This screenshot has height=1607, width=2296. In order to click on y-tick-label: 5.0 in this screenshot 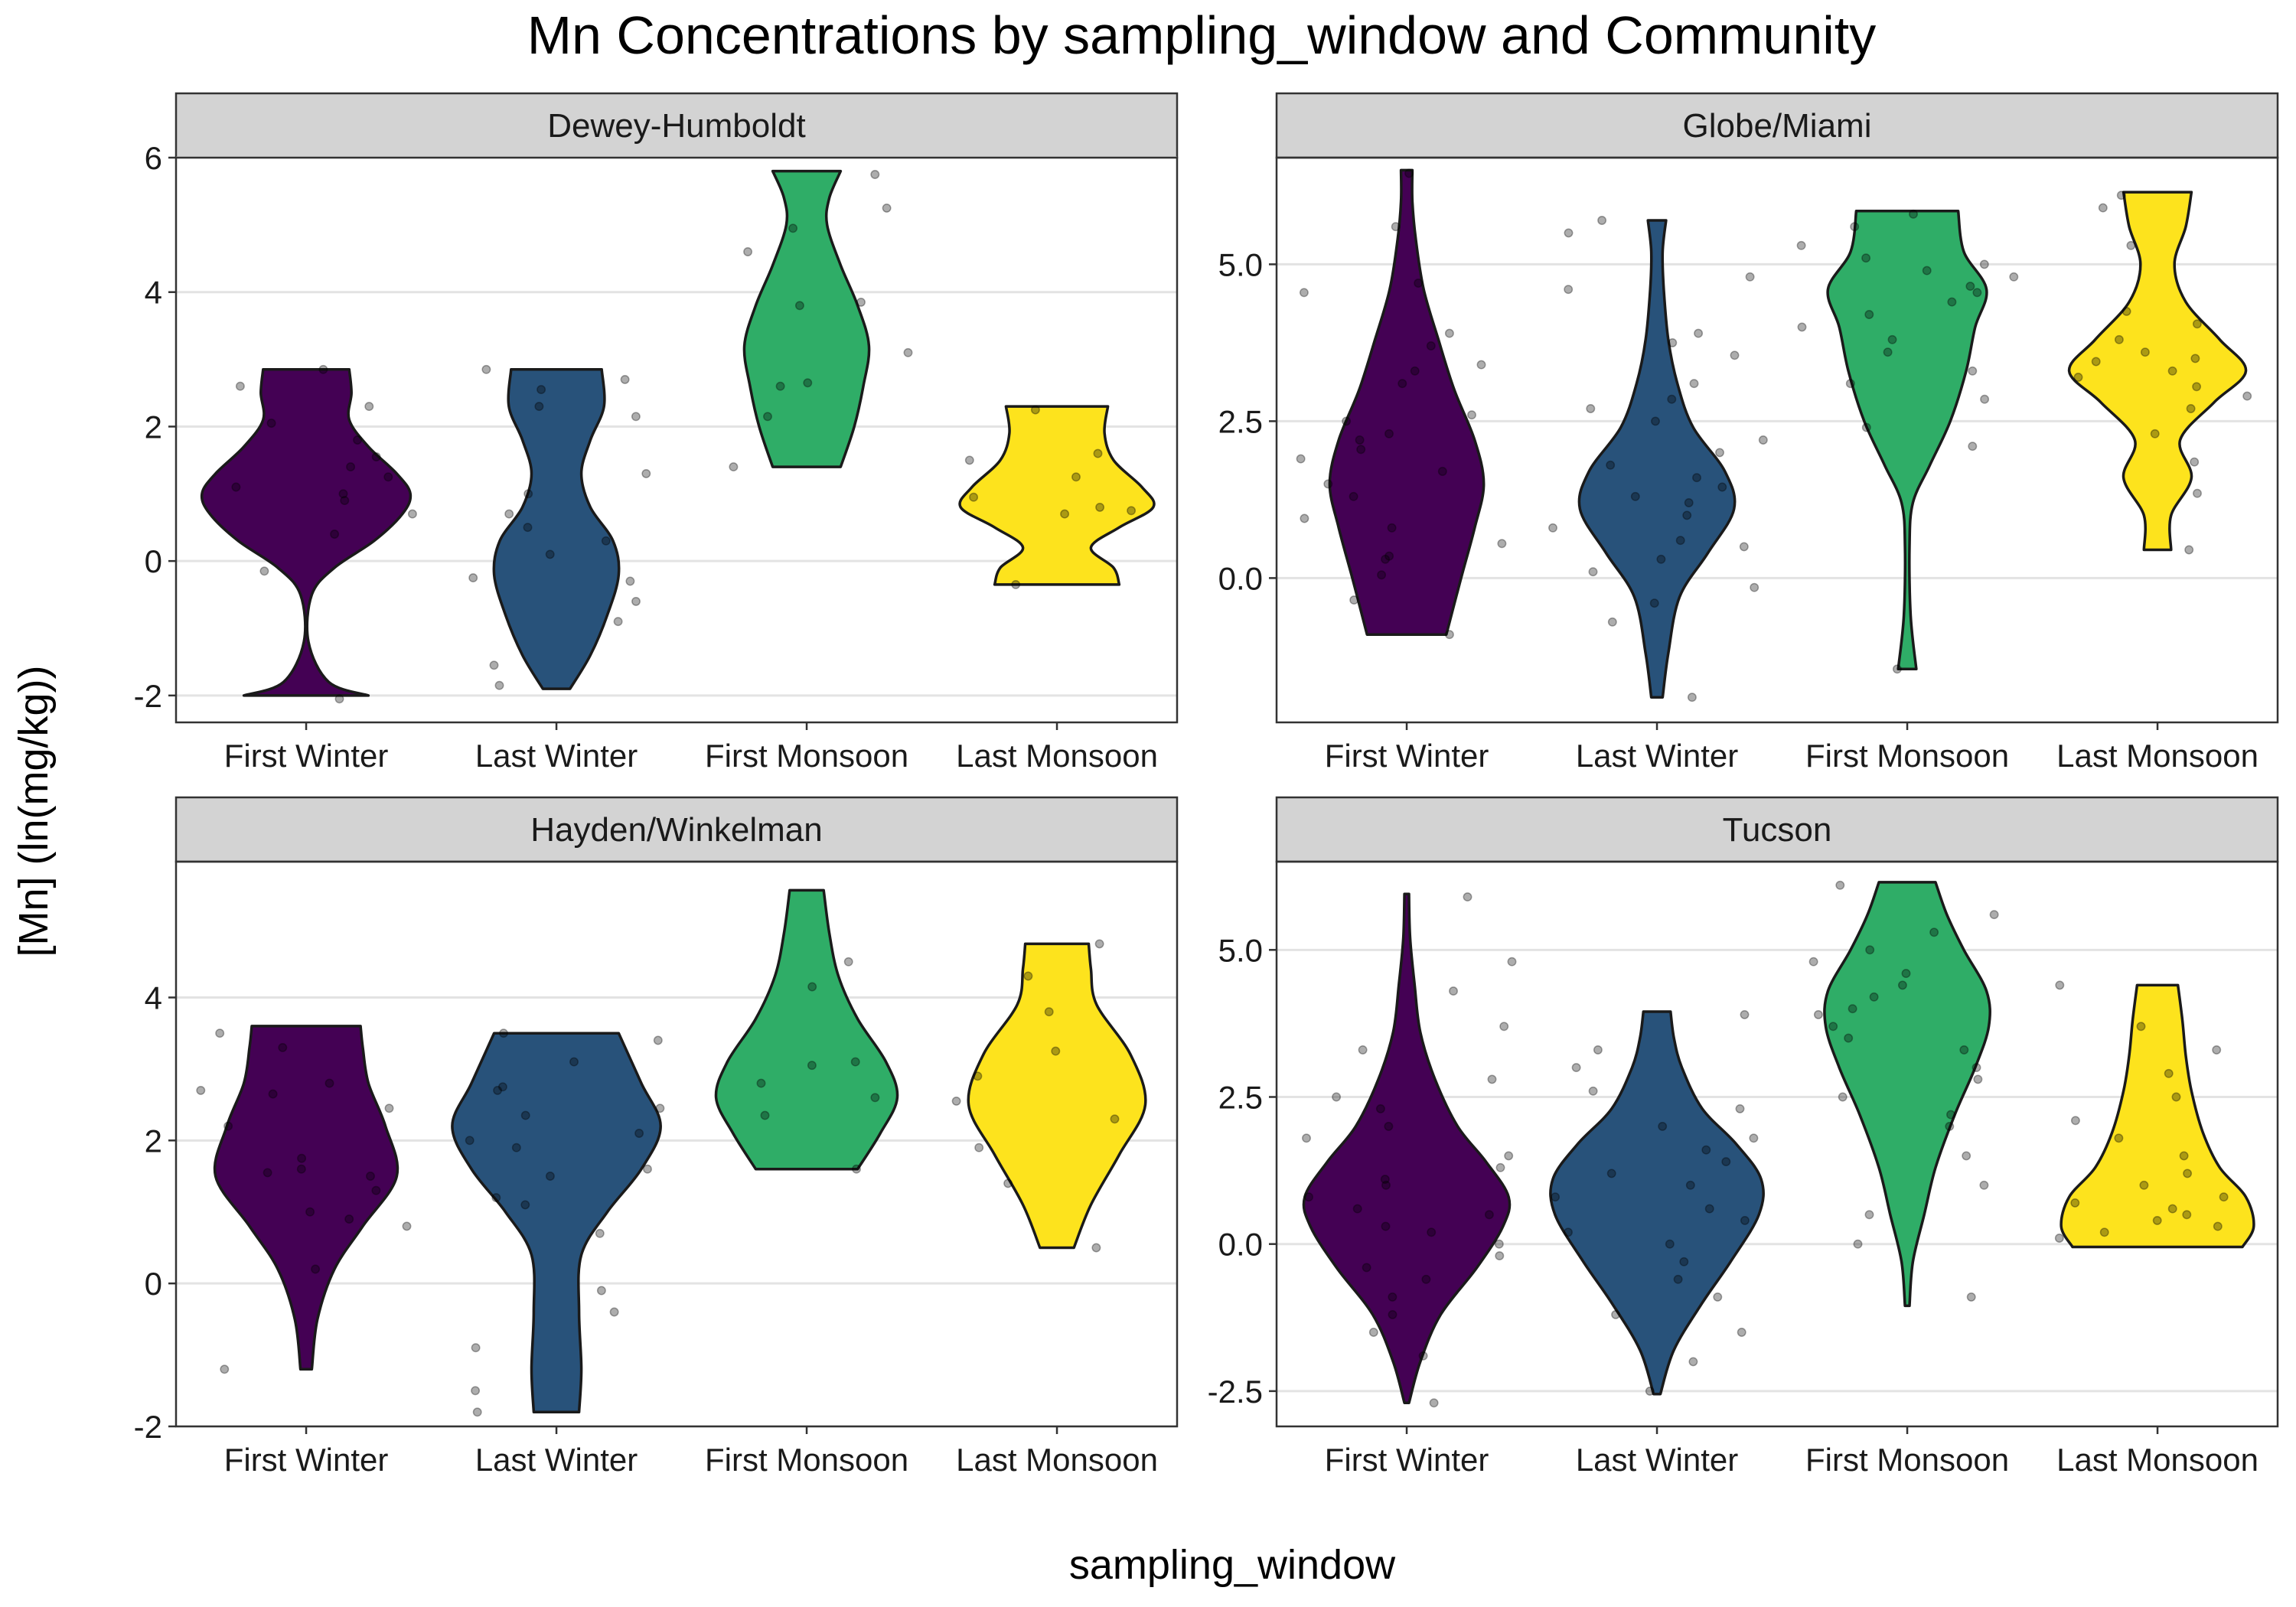, I will do `click(1240, 264)`.